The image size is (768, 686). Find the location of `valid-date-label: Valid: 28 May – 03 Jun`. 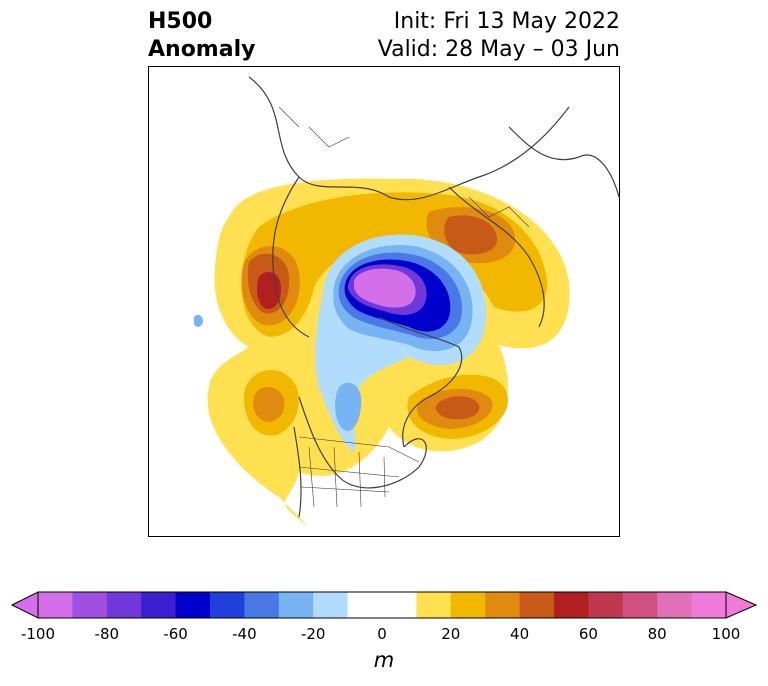

valid-date-label: Valid: 28 May – 03 Jun is located at coordinates (498, 49).